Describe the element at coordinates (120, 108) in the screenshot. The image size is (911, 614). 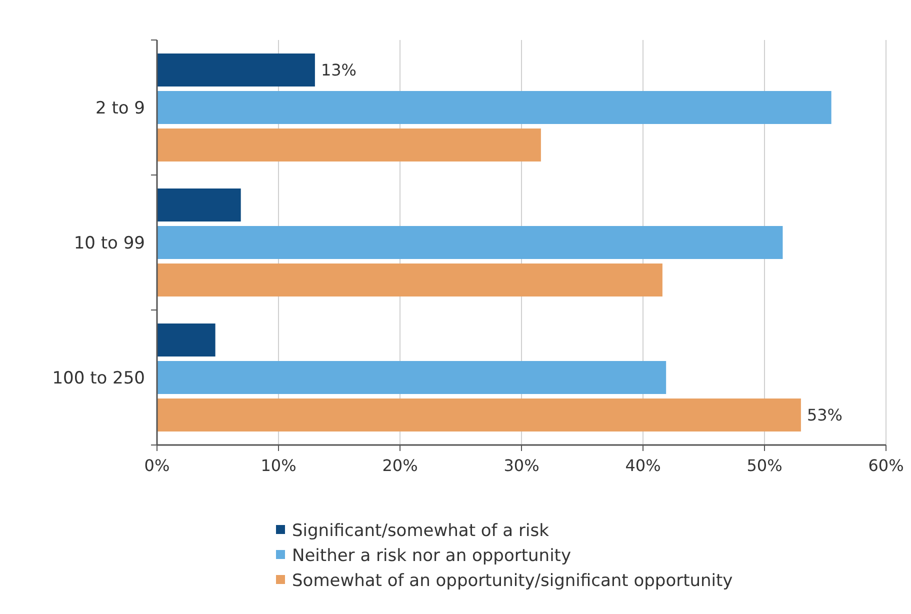
I see `y-tick-label: 2 to 9` at that location.